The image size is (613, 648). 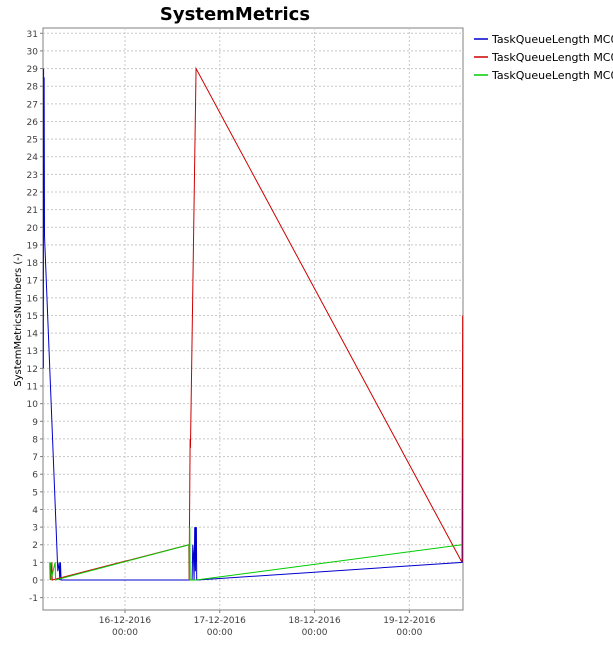 I want to click on y-tick-label: 26, so click(x=33, y=123).